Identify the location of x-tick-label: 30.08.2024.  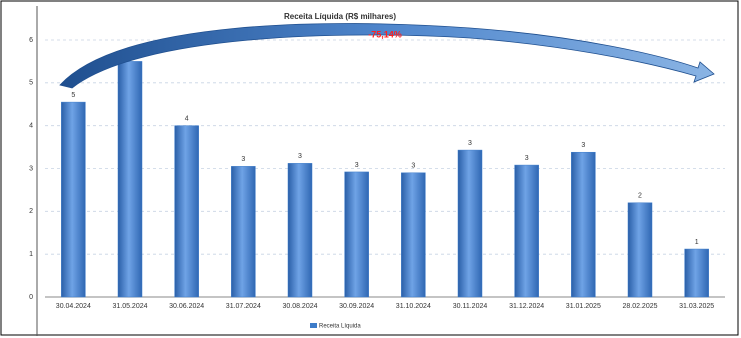
(299, 306).